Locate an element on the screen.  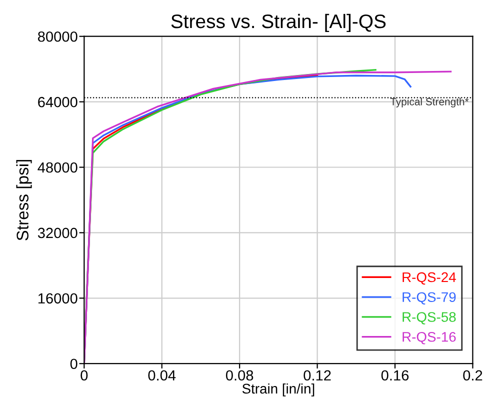
x-tick-label: 0.12 is located at coordinates (317, 375).